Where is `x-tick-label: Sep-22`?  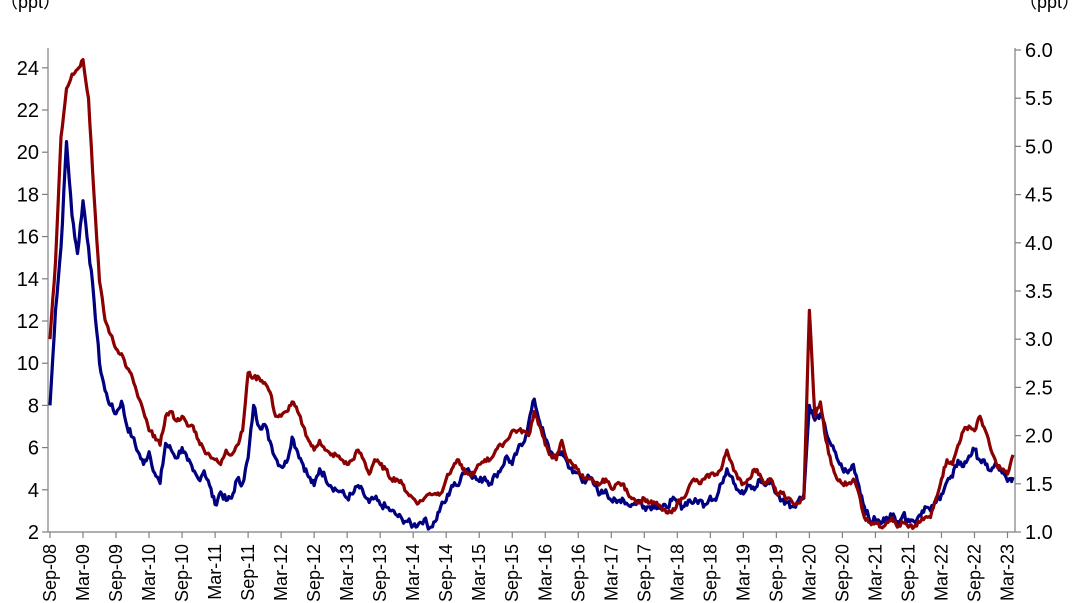
x-tick-label: Sep-22 is located at coordinates (974, 573).